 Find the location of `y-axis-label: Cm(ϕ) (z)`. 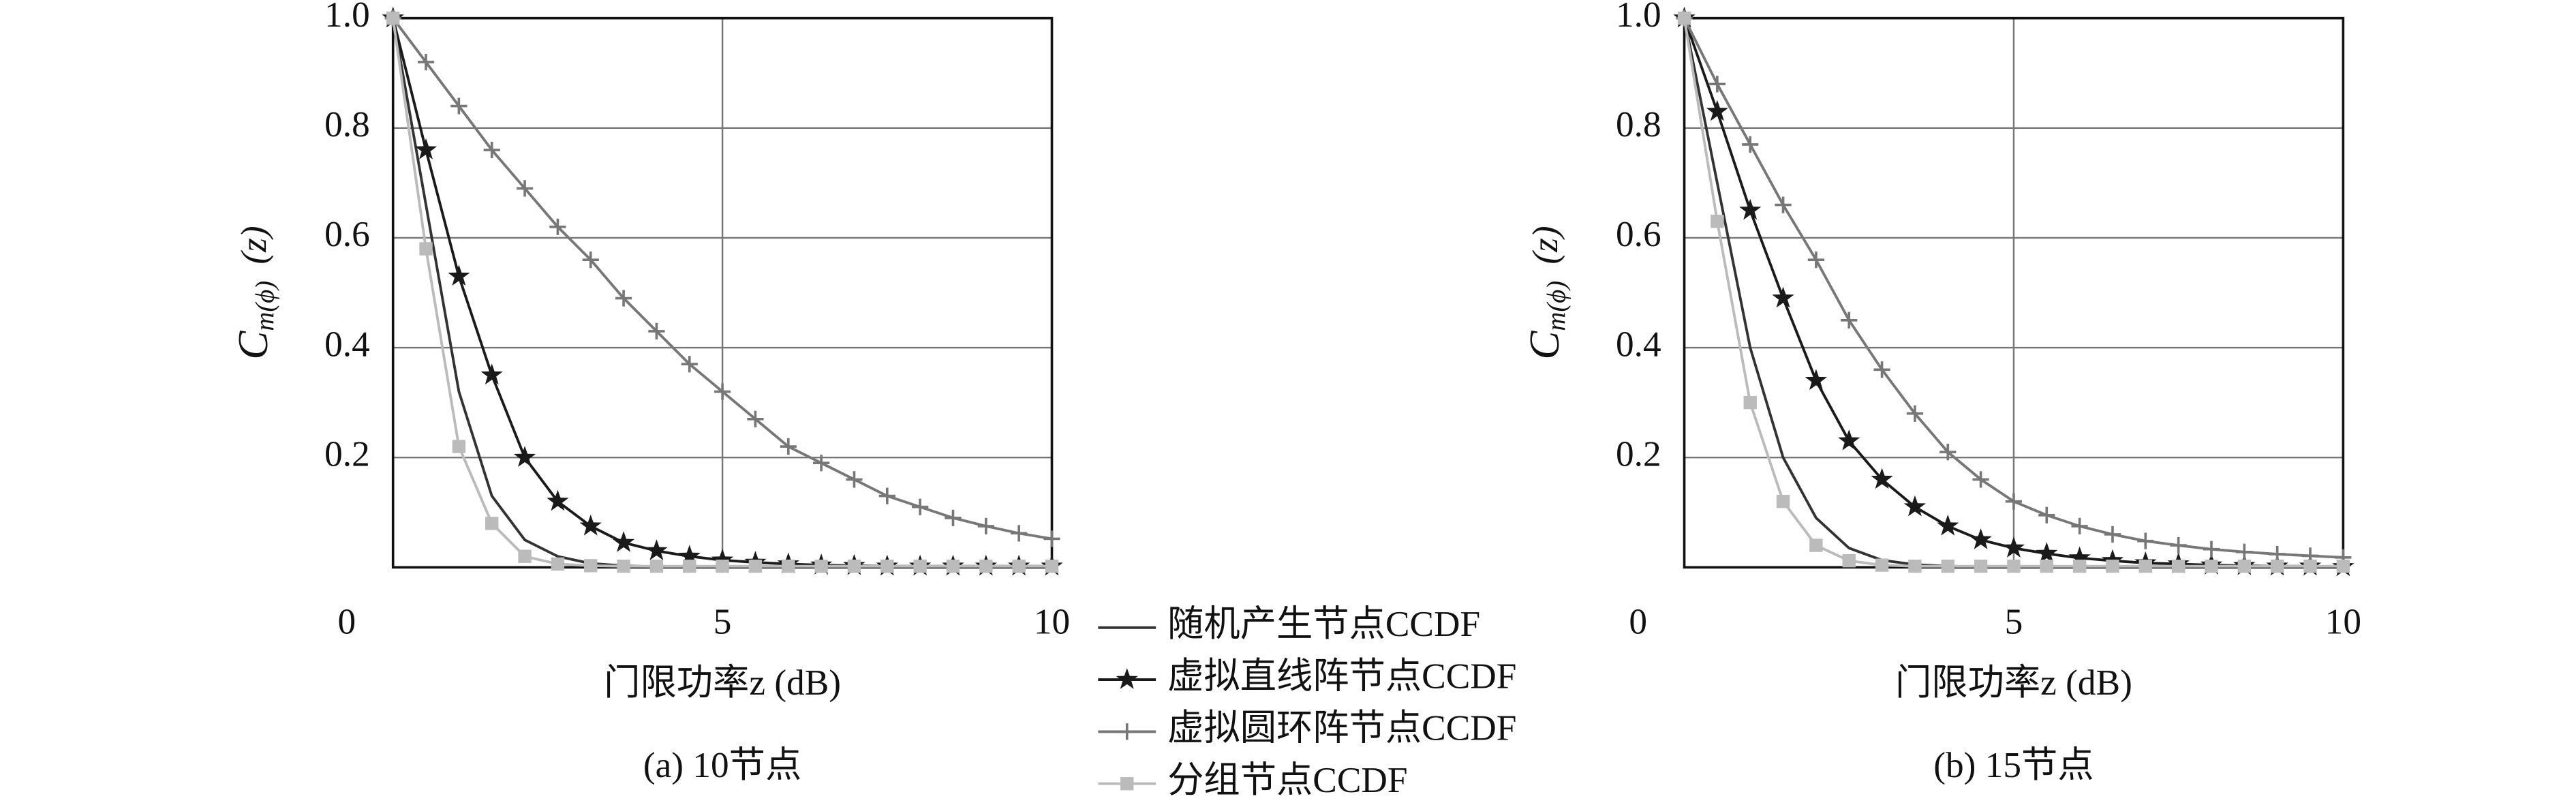

y-axis-label: Cm(ϕ) (z) is located at coordinates (254, 292).